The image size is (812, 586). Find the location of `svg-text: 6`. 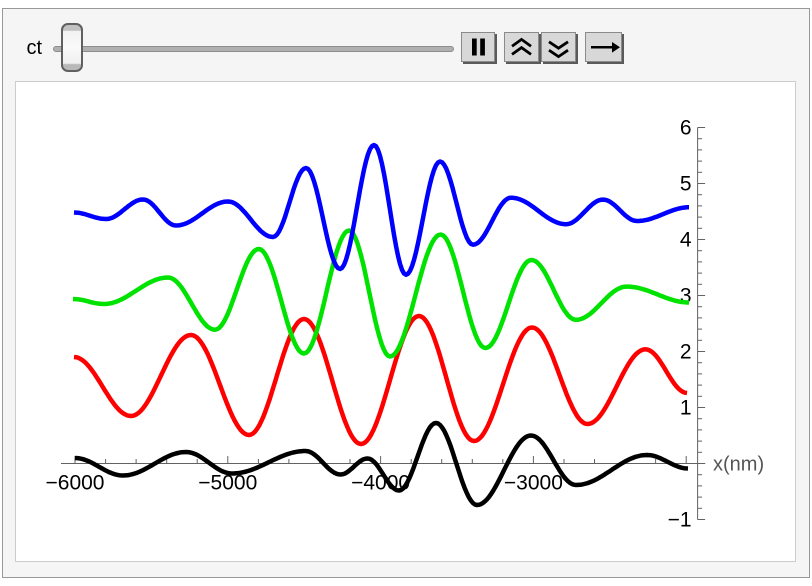

svg-text: 6 is located at coordinates (686, 128).